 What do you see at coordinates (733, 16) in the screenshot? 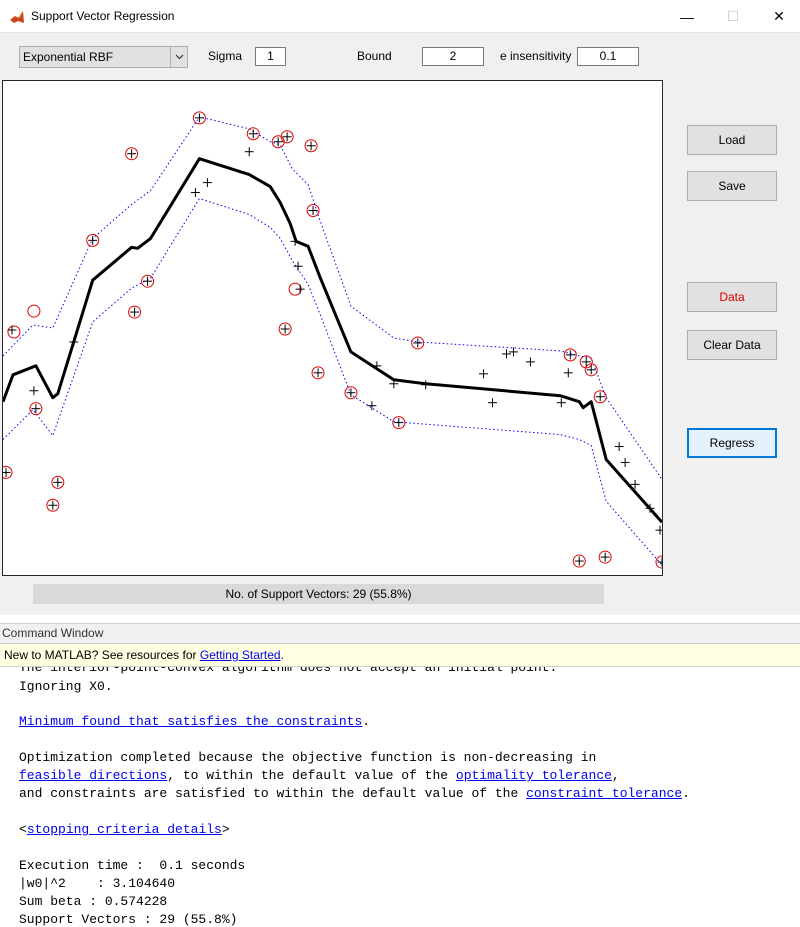
I see `maximize-button: ☐` at bounding box center [733, 16].